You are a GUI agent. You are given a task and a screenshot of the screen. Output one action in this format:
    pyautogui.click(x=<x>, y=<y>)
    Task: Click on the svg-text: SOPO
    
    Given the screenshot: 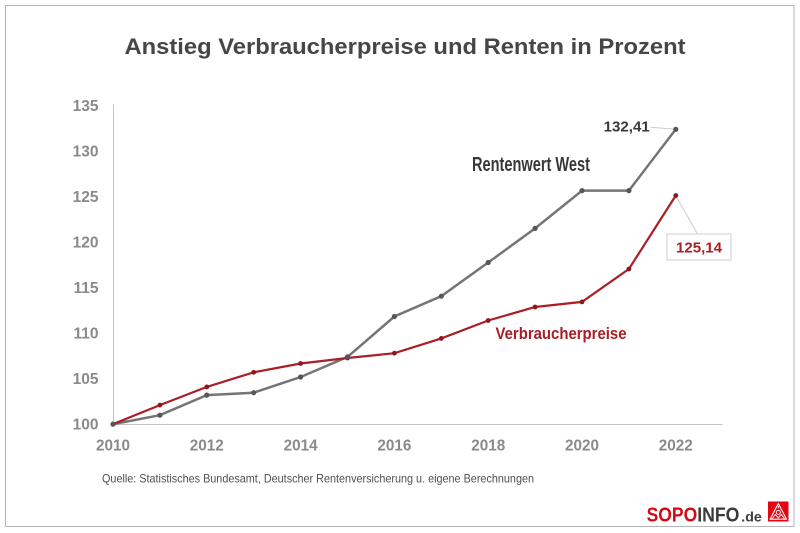 What is the action you would take?
    pyautogui.click(x=672, y=514)
    